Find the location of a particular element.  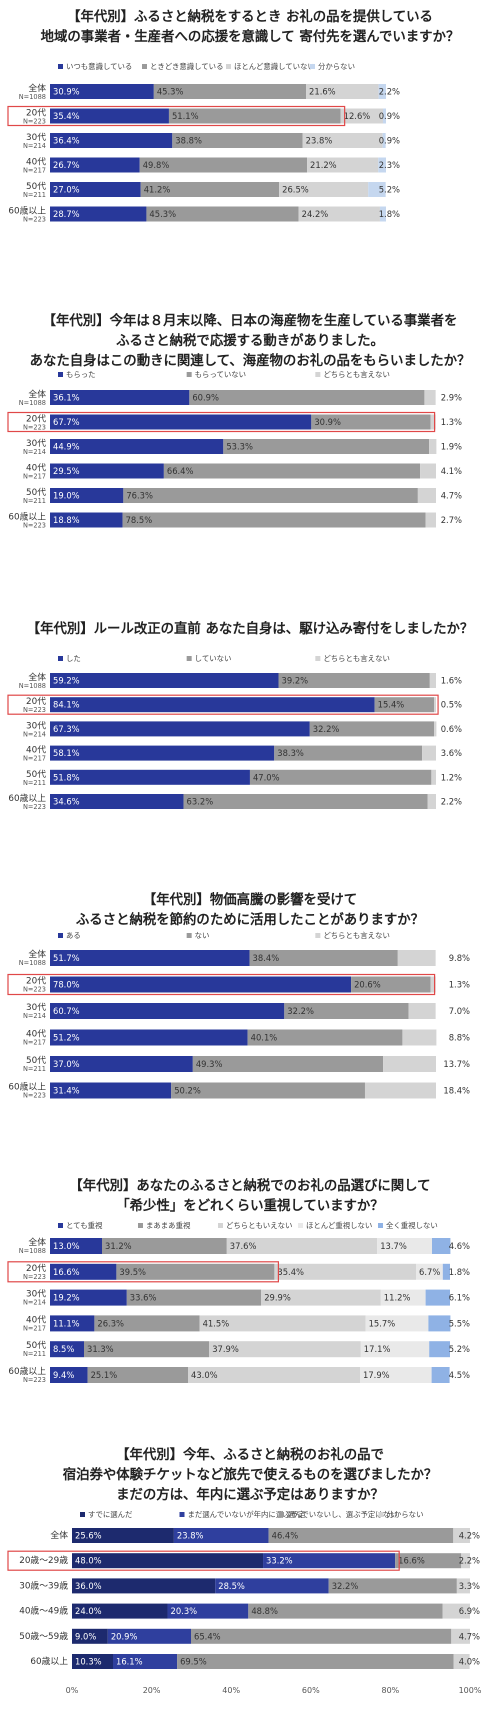

value-label: 60.9% is located at coordinates (205, 398).